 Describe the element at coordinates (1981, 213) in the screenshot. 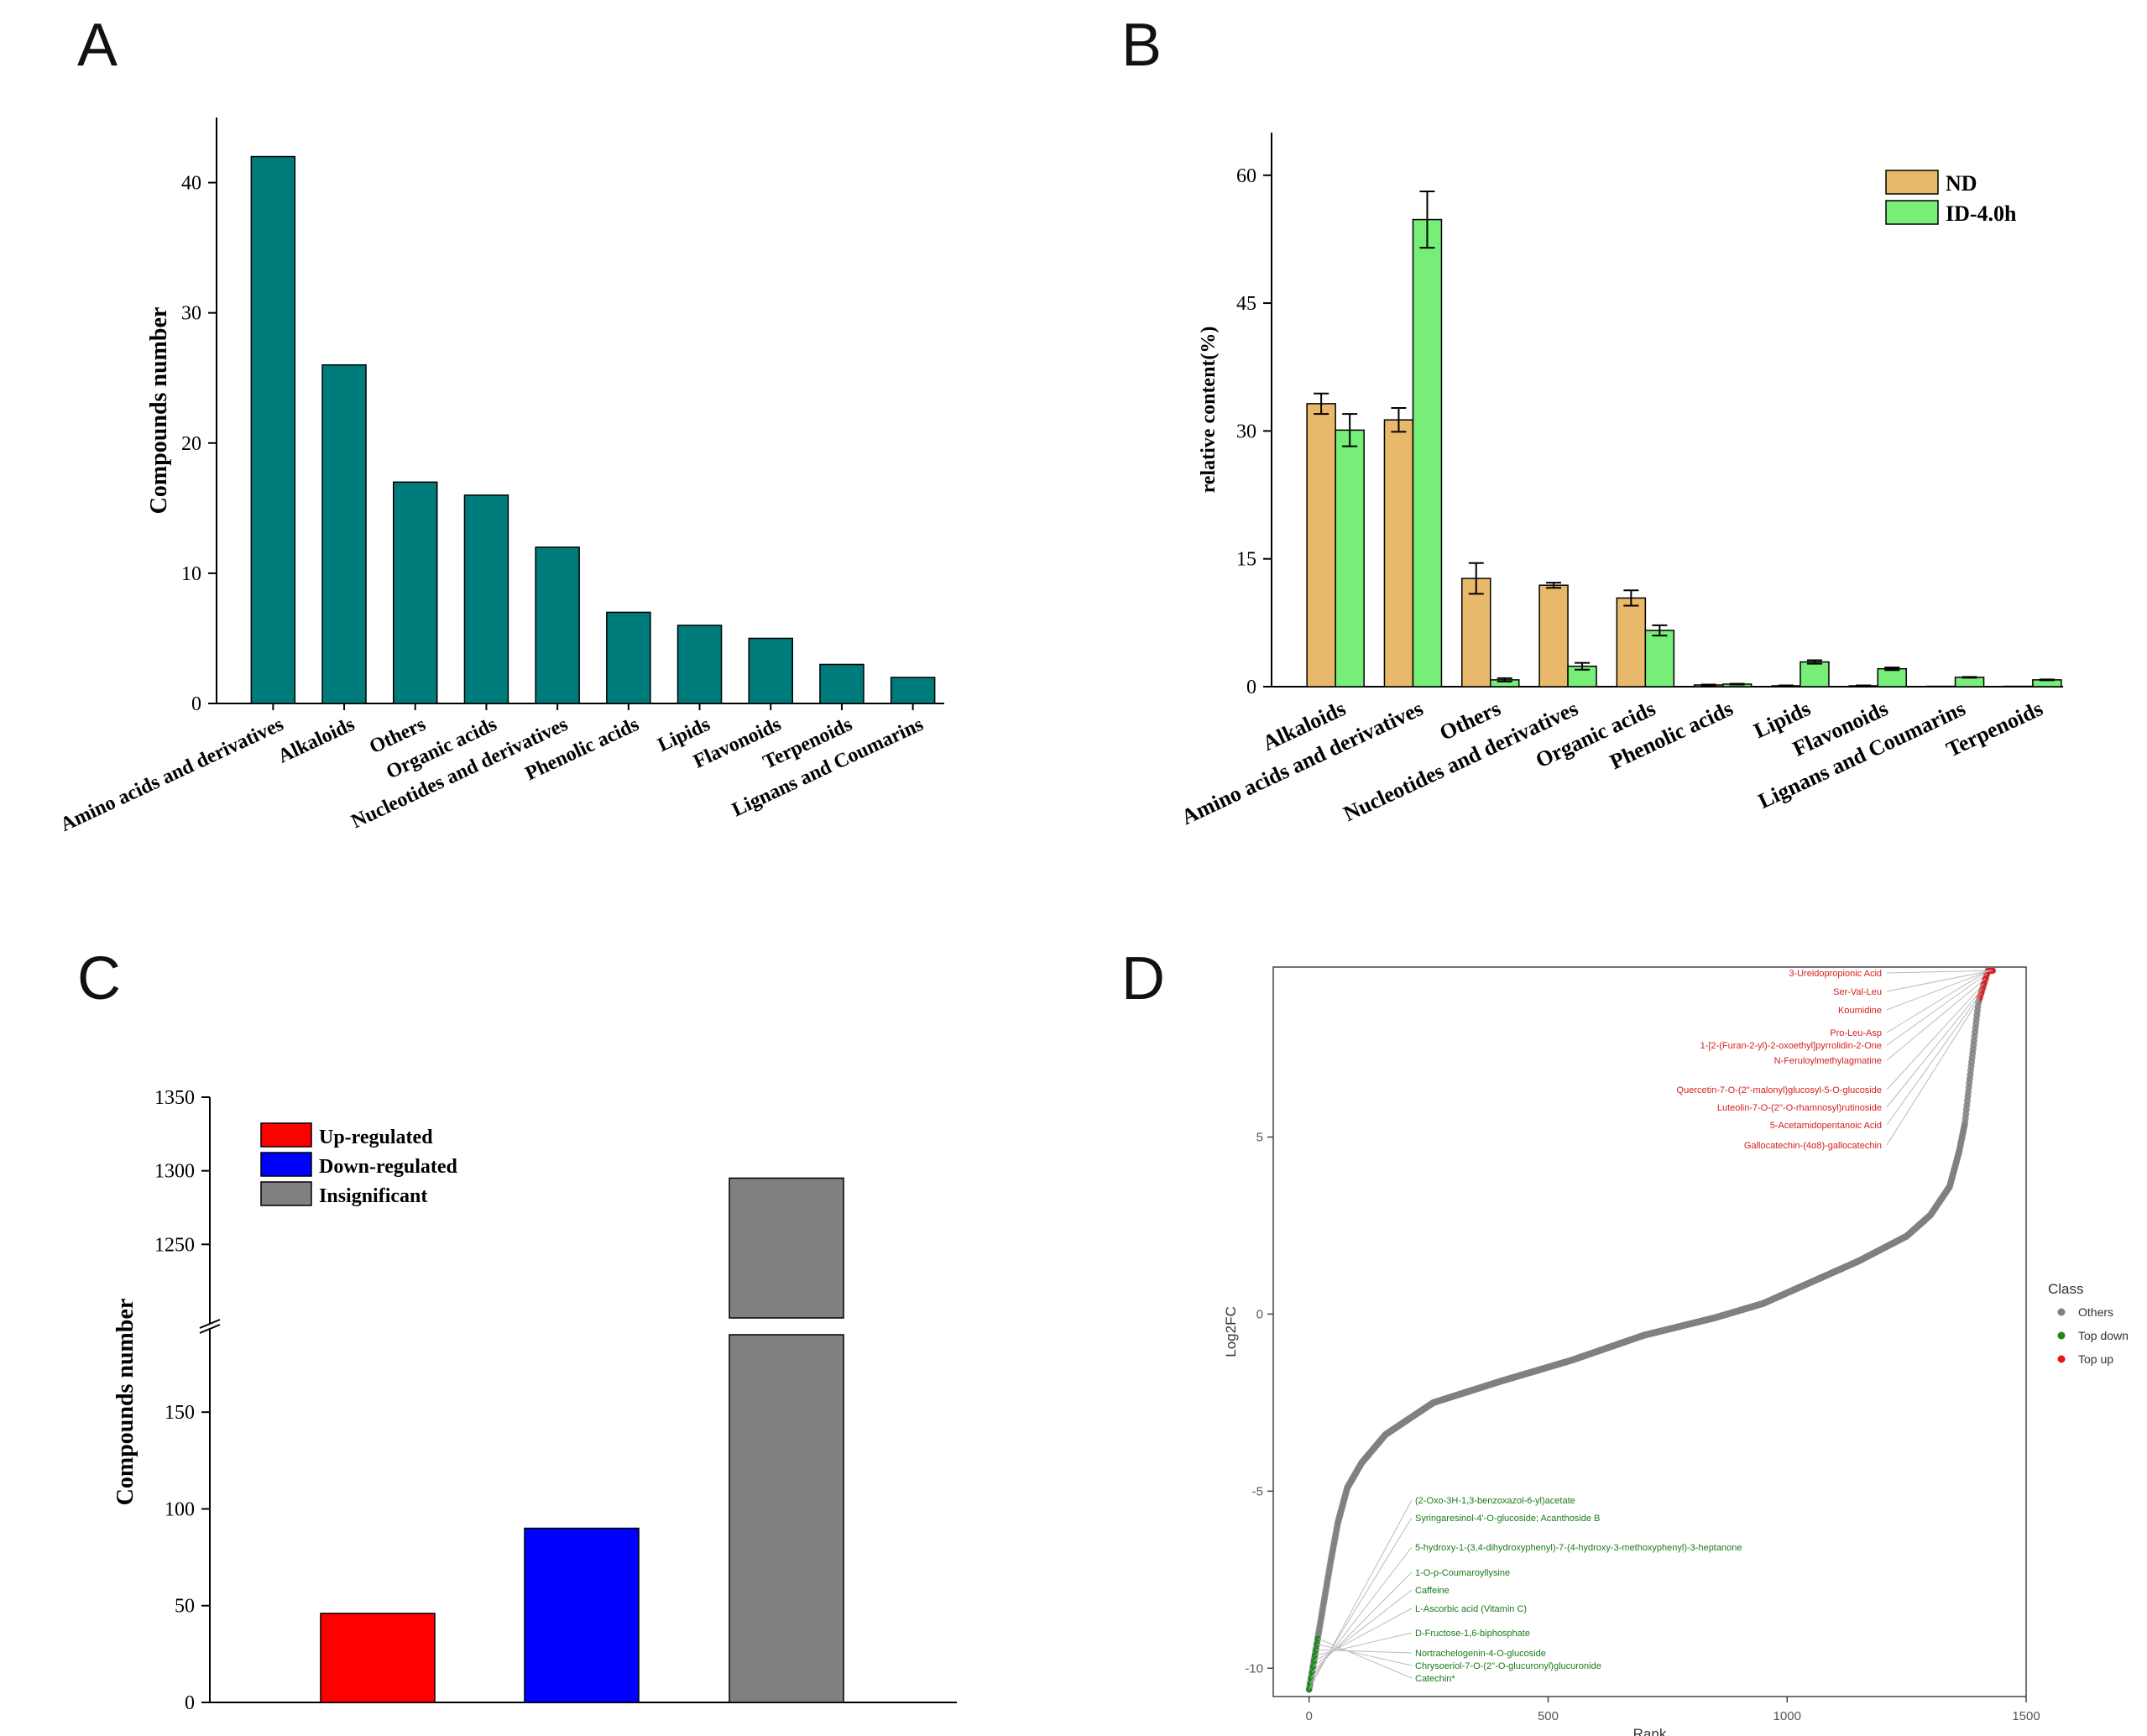

I see `legend-label: ID-4.0h` at that location.